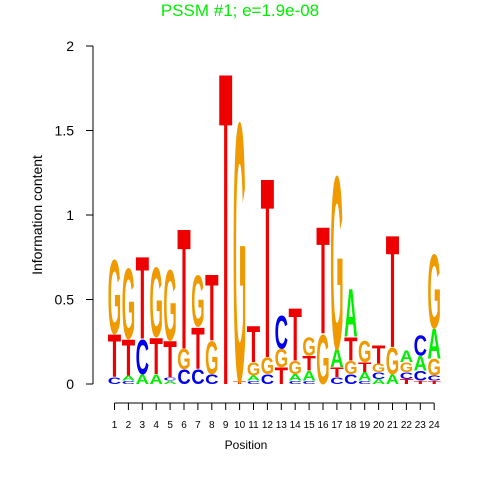 The width and height of the screenshot is (480, 480). I want to click on x-tick-label: 15, so click(310, 425).